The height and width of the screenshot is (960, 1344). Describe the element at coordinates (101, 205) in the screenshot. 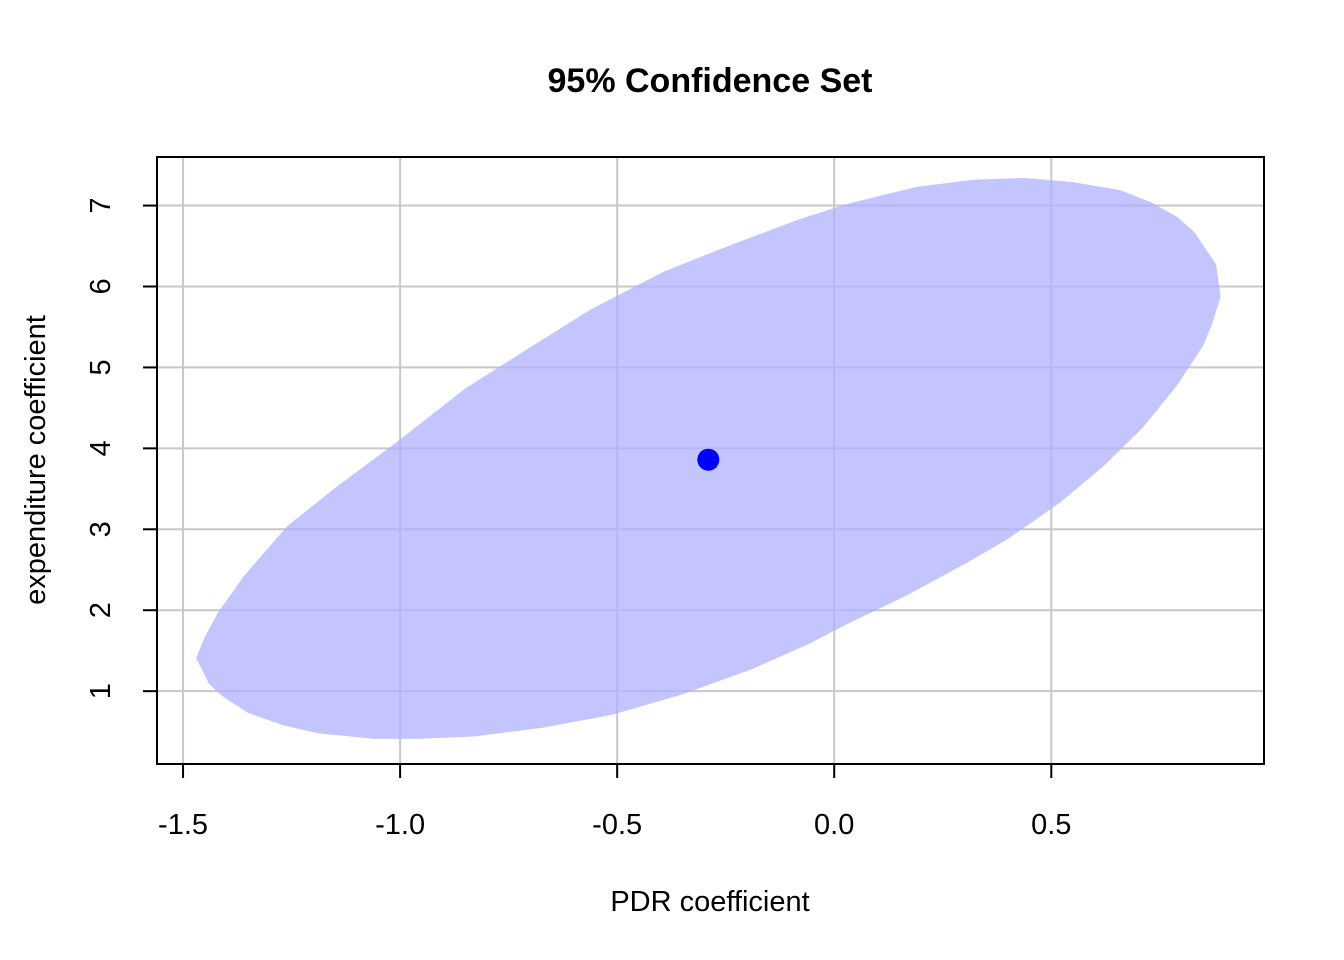

I see `y-tick-label: 7` at that location.